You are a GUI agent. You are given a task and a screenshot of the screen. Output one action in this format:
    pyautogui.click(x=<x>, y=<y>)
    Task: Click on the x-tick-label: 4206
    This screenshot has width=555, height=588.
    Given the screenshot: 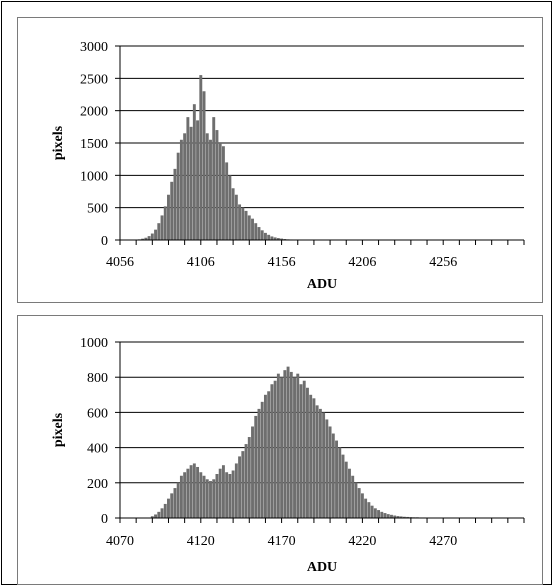 What is the action you would take?
    pyautogui.click(x=362, y=262)
    